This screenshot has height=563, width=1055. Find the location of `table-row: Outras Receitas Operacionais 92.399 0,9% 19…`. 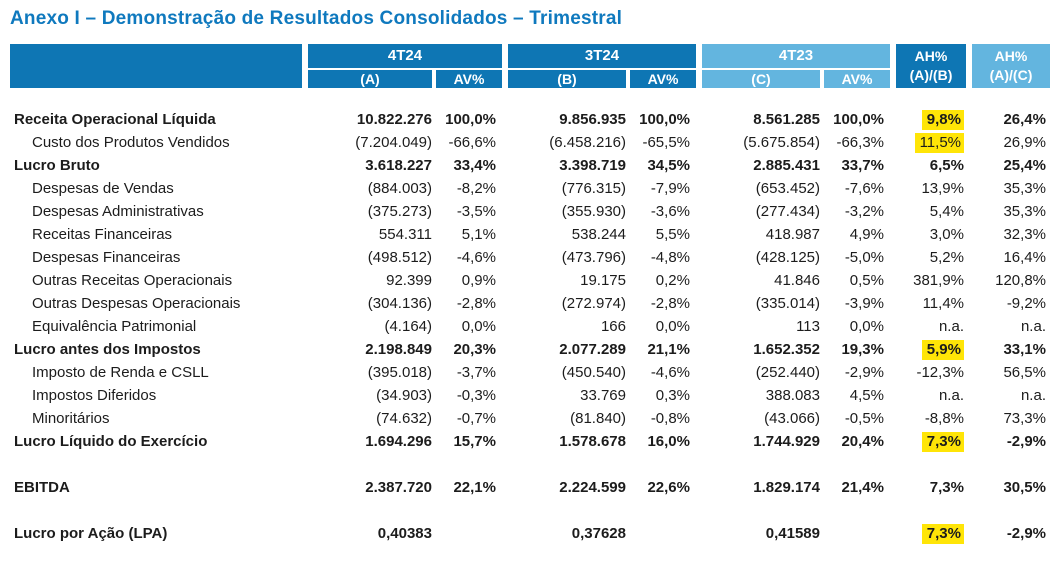

table-row: Outras Receitas Operacionais 92.399 0,9% 19… is located at coordinates (532, 280).